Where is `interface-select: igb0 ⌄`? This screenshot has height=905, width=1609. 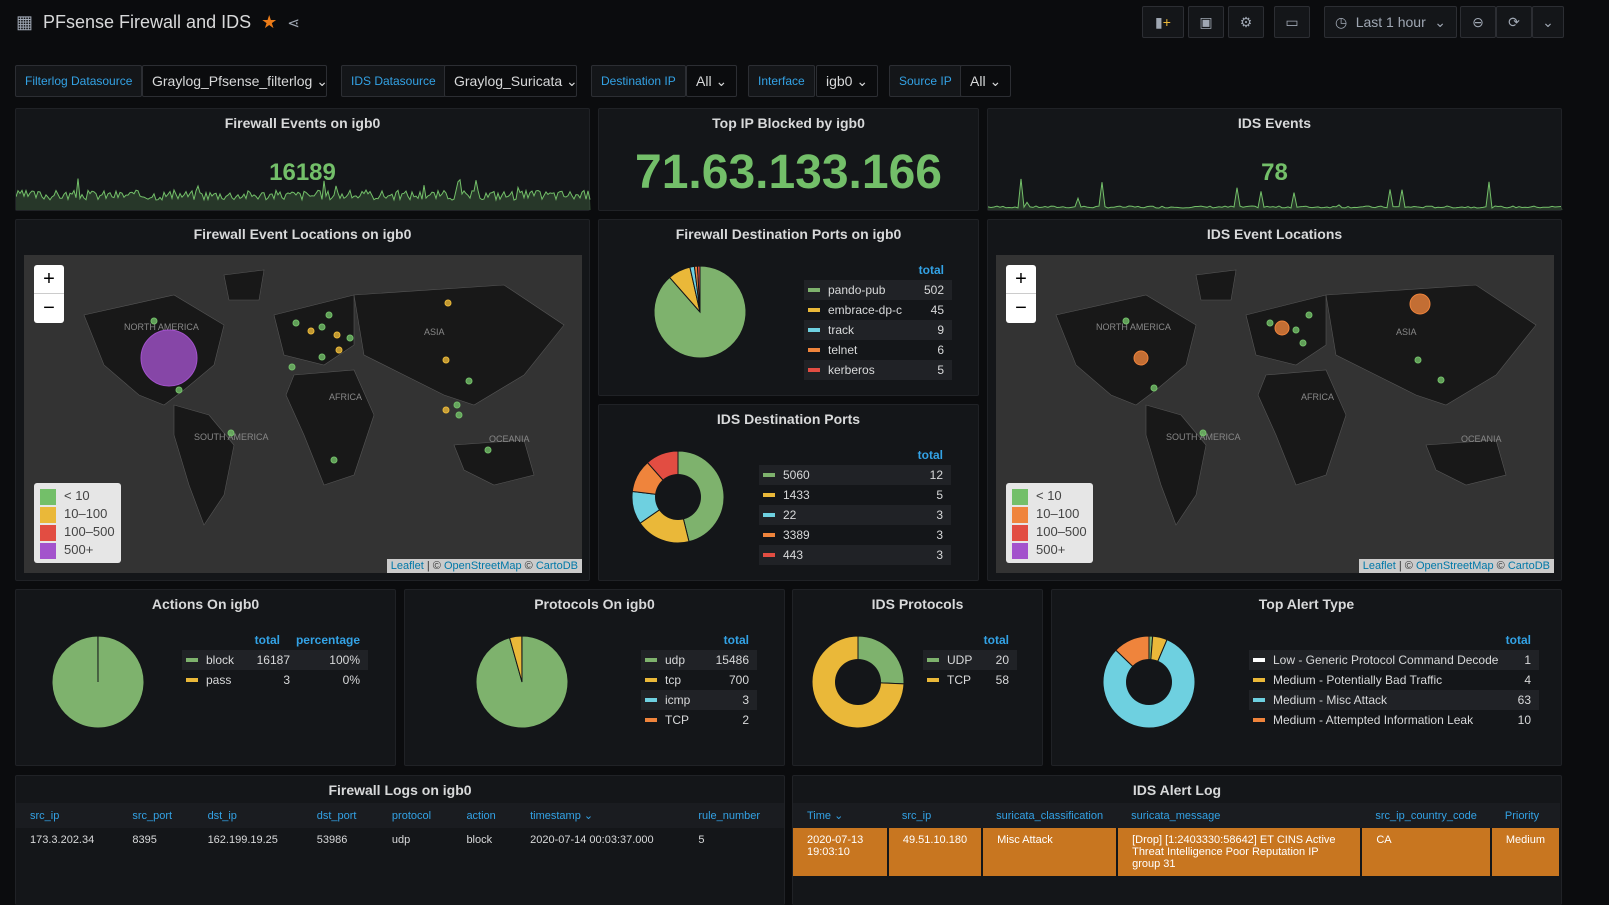 interface-select: igb0 ⌄ is located at coordinates (847, 81).